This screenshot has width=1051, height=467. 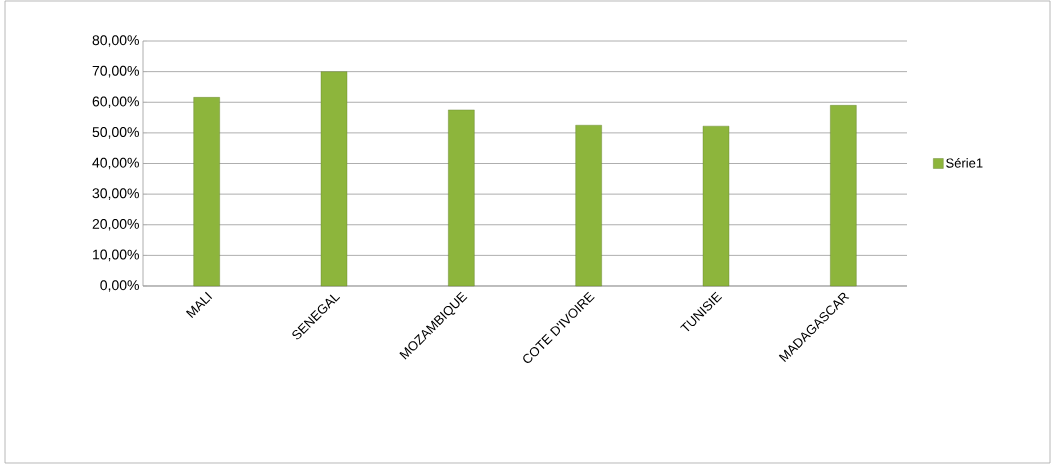 What do you see at coordinates (115, 224) in the screenshot?
I see `y-tick-label: 20,00%` at bounding box center [115, 224].